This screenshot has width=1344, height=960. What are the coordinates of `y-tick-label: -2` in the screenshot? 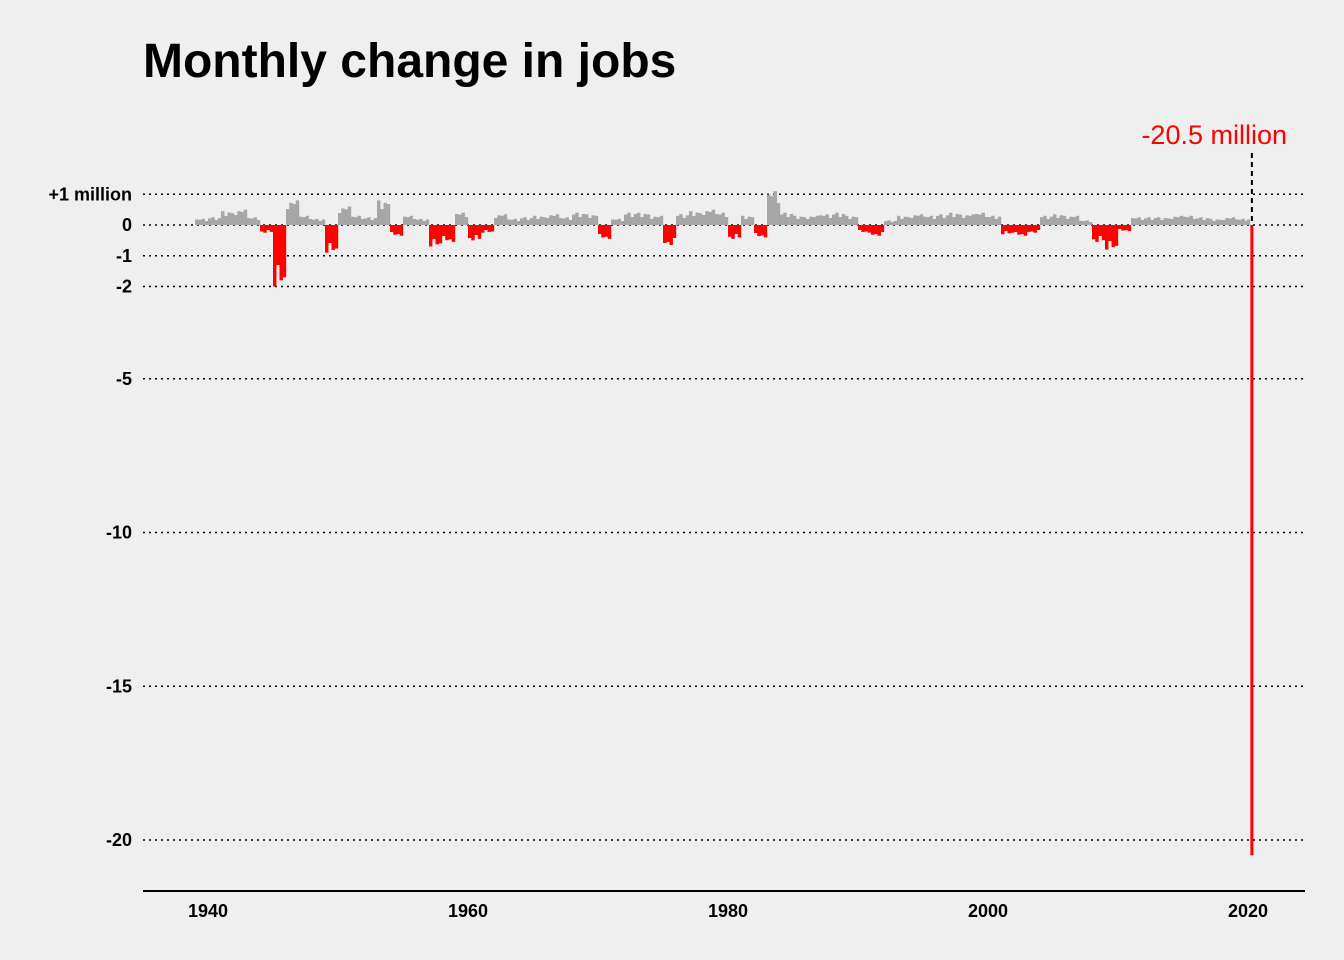 It's located at (124, 287).